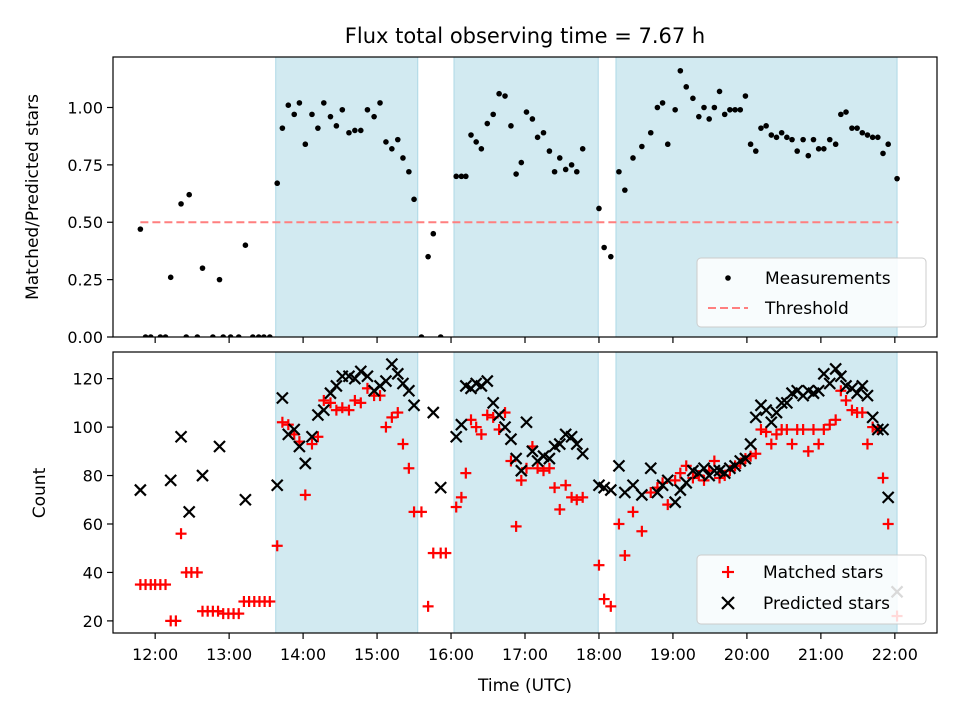  Describe the element at coordinates (599, 654) in the screenshot. I see `x-tick-label: 18:00` at that location.